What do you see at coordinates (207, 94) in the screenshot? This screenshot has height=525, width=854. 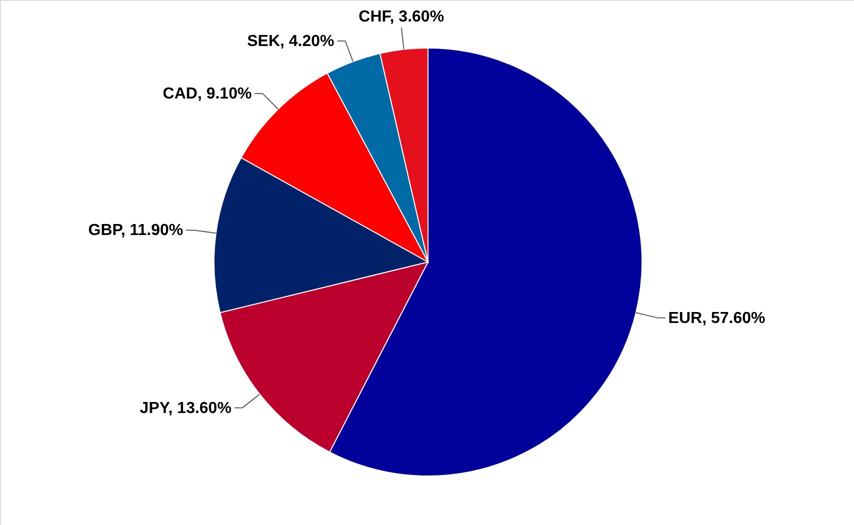 I see `slice-label: CAD, 9.10%` at bounding box center [207, 94].